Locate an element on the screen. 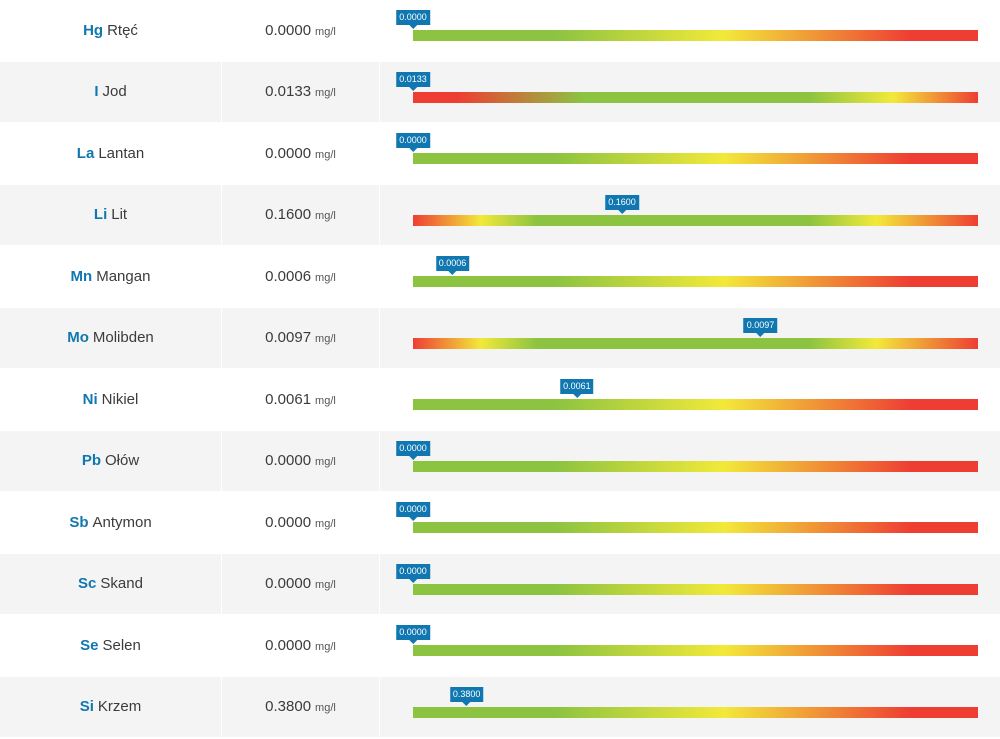  element-name-cell: La Lantan is located at coordinates (111, 153).